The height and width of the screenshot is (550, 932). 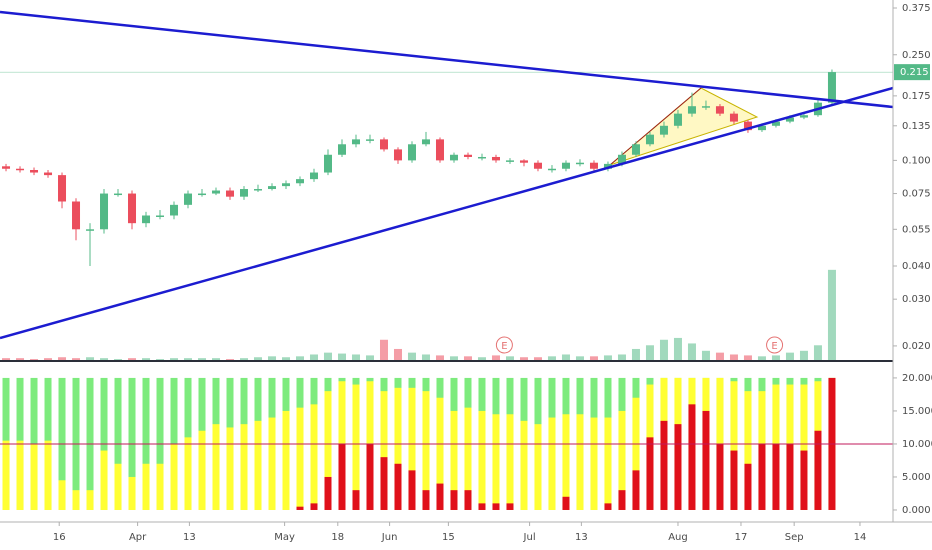 What do you see at coordinates (655, 126) in the screenshot?
I see `pattern-edge` at bounding box center [655, 126].